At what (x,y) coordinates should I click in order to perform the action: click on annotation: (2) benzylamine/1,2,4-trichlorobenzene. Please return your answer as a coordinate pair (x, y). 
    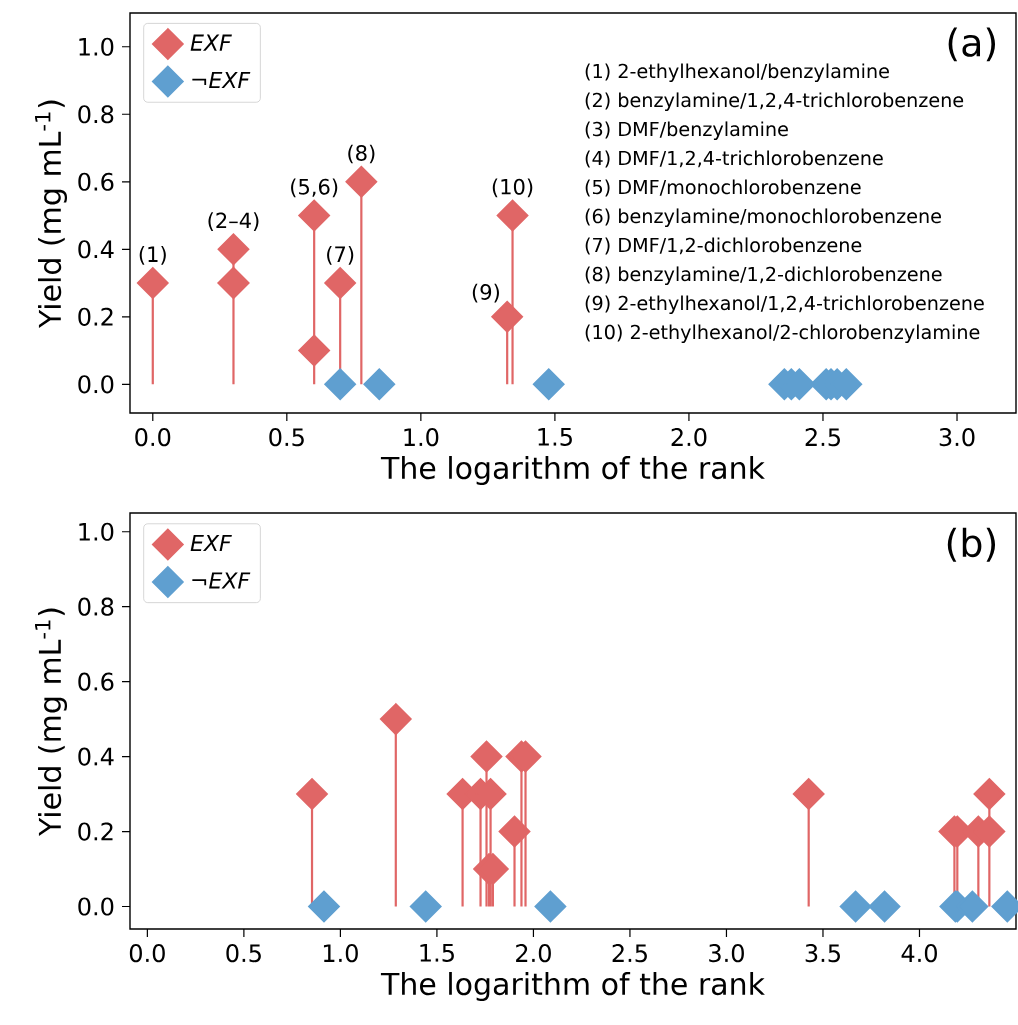
    Looking at the image, I should click on (774, 101).